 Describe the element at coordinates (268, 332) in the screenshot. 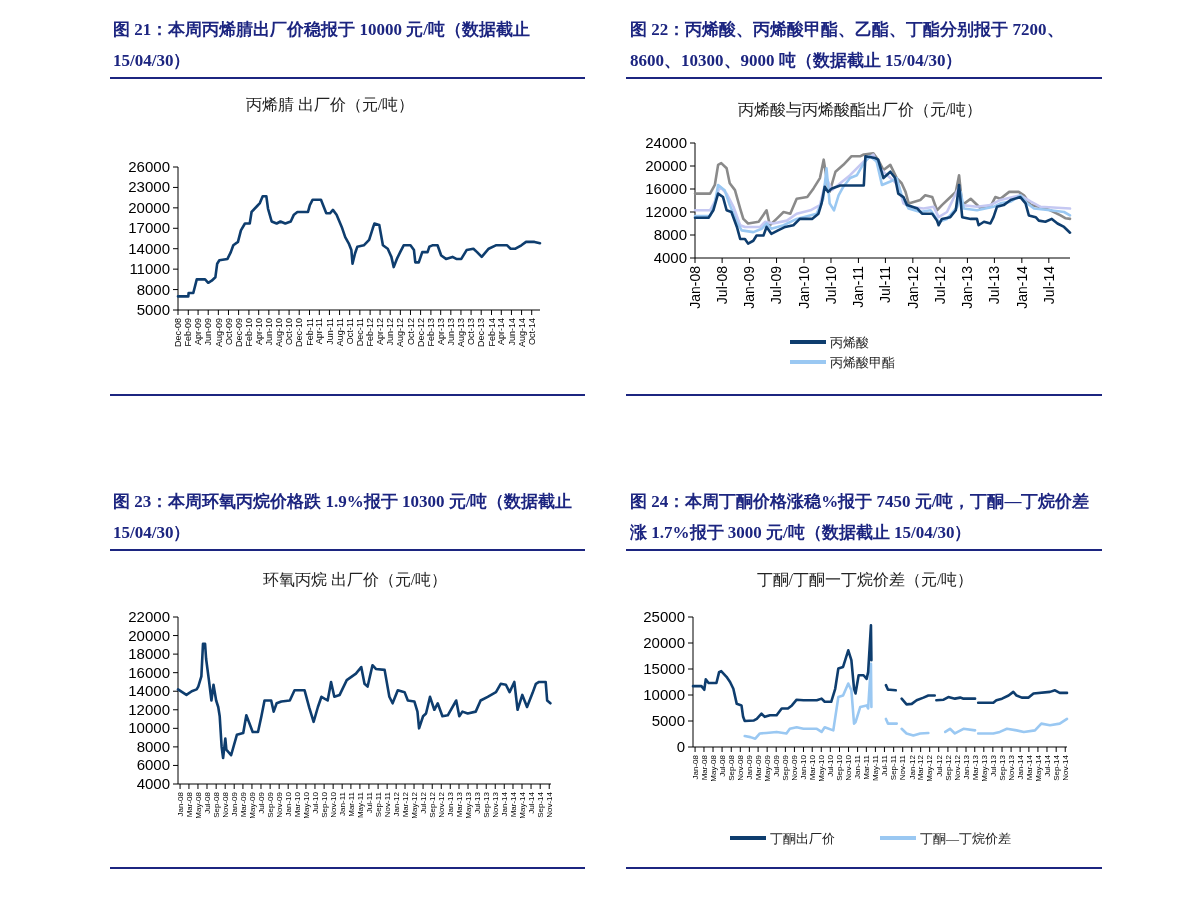

I see `x-tick-label: Jun-10` at that location.